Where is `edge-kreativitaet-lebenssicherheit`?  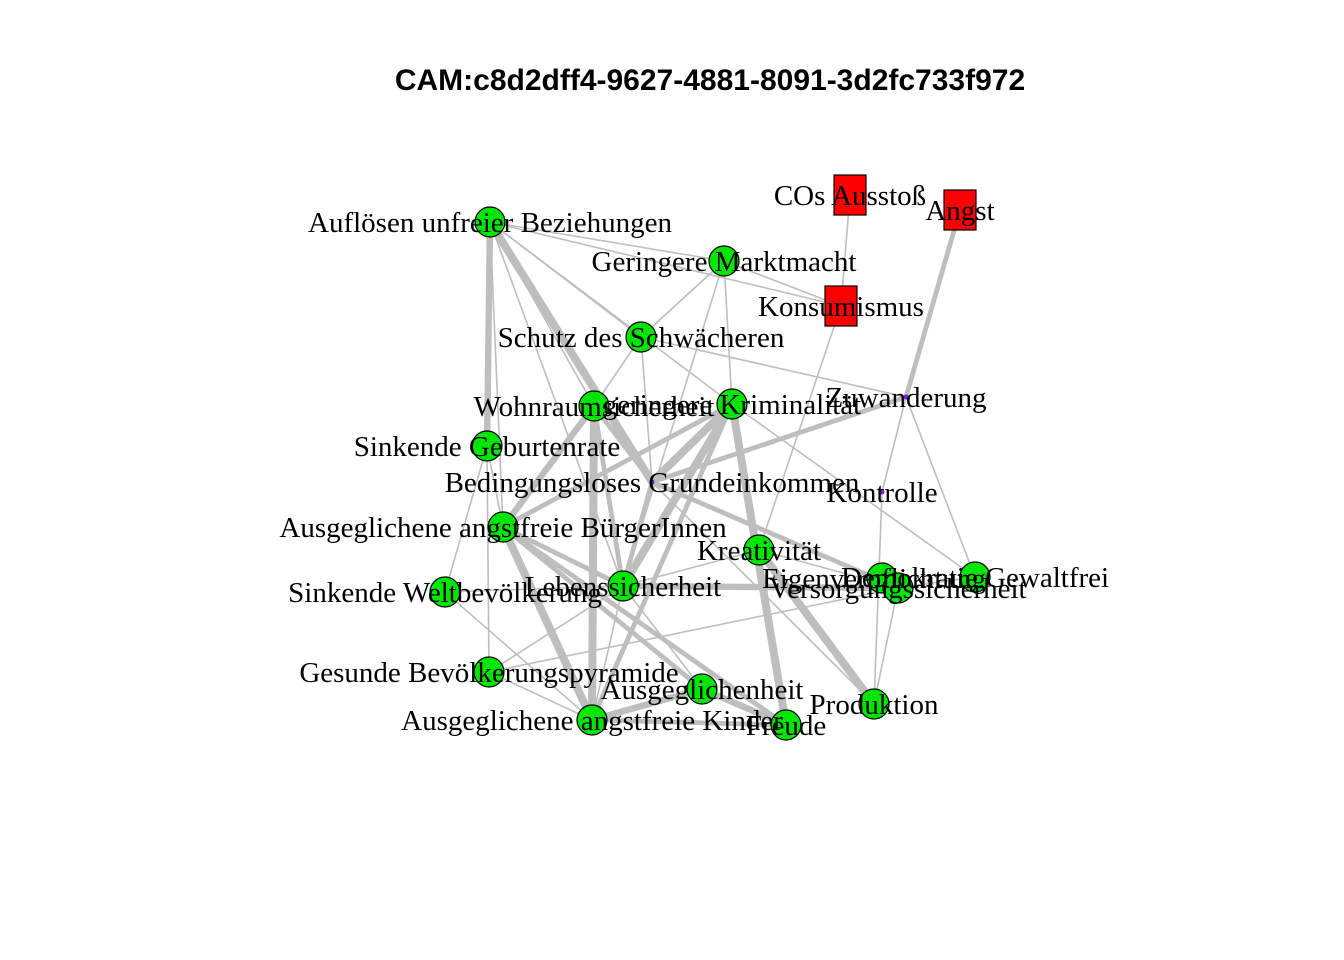
edge-kreativitaet-lebenssicherheit is located at coordinates (691, 568).